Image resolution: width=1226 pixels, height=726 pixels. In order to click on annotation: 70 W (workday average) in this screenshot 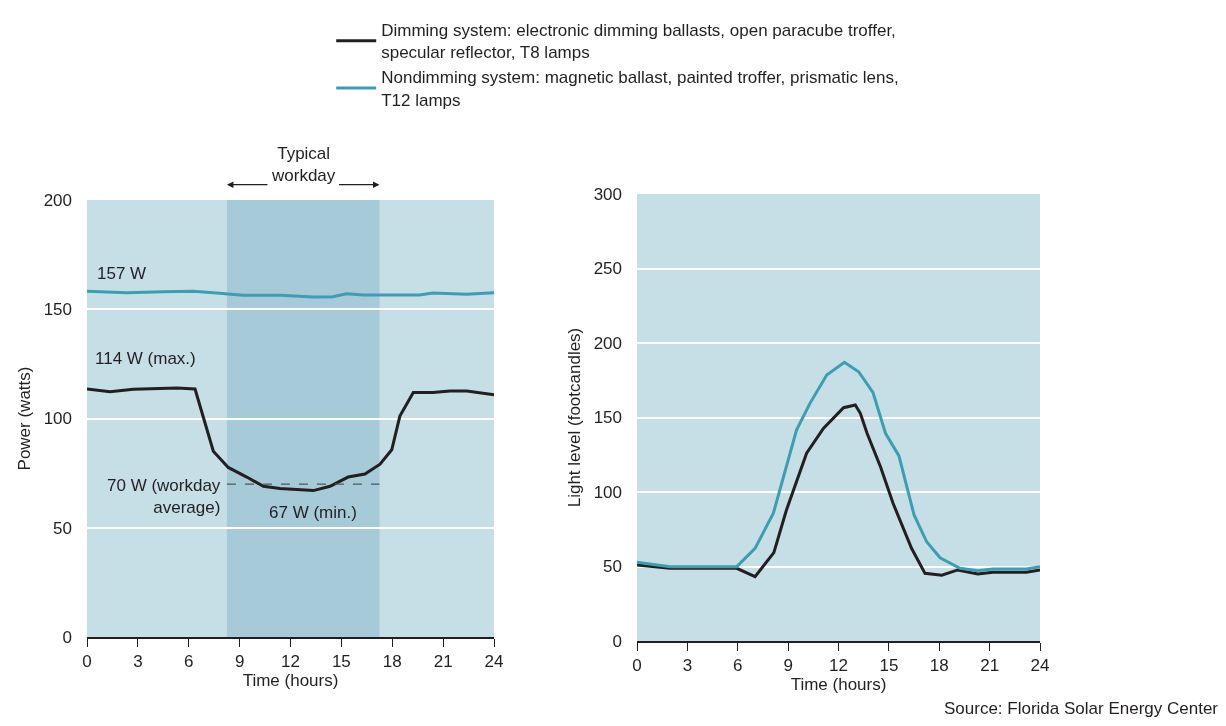, I will do `click(164, 497)`.